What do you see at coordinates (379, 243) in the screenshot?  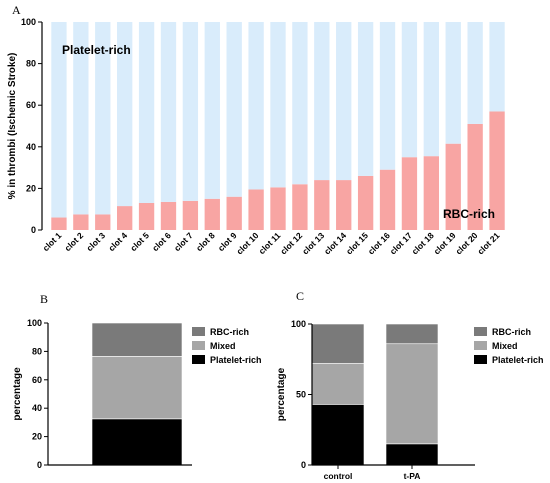 I see `x-tick-clot-16: clot 16` at bounding box center [379, 243].